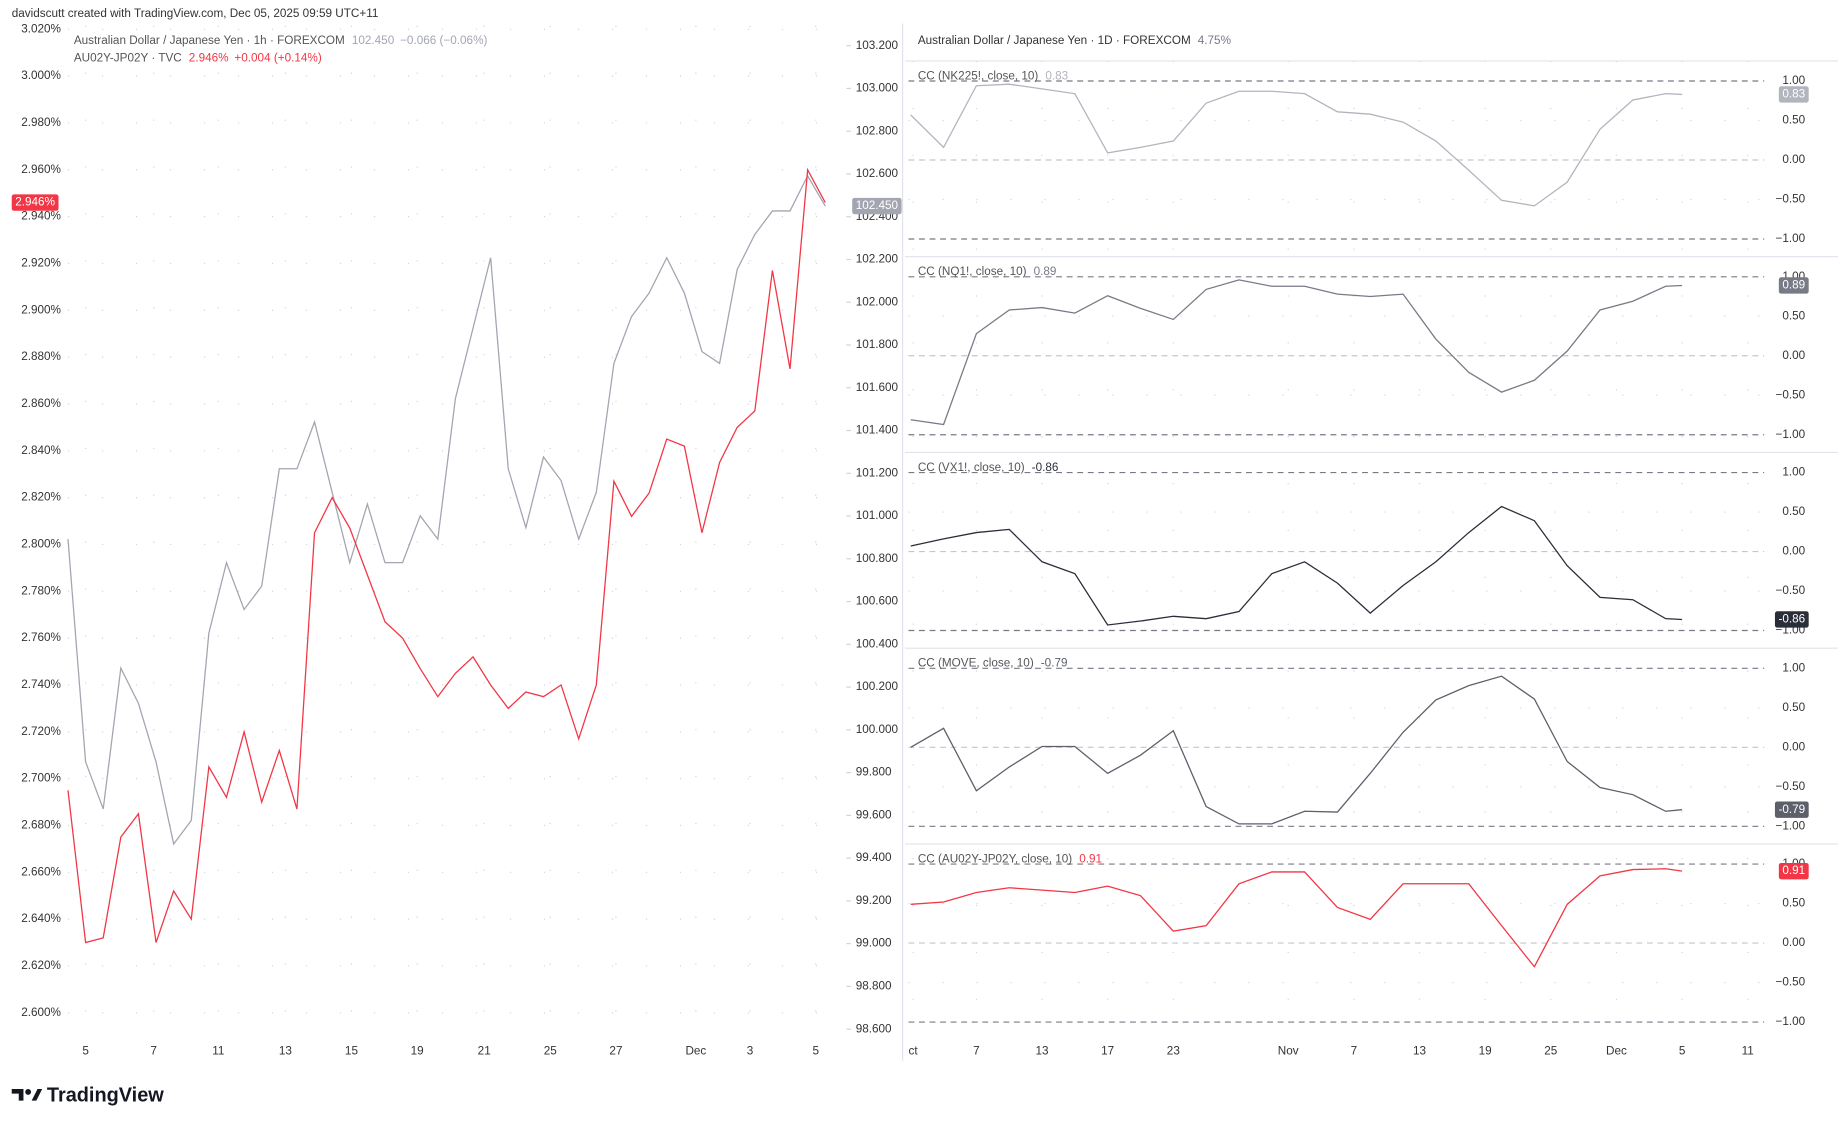 The height and width of the screenshot is (1126, 1838). Describe the element at coordinates (877, 643) in the screenshot. I see `y2-tick-label: 100.400` at that location.